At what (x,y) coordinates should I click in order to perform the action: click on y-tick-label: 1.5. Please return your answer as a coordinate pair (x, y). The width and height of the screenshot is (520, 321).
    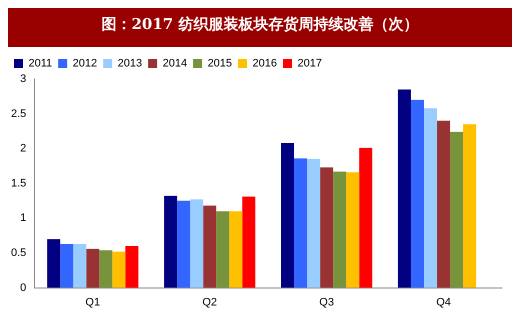
    Looking at the image, I should click on (18, 183).